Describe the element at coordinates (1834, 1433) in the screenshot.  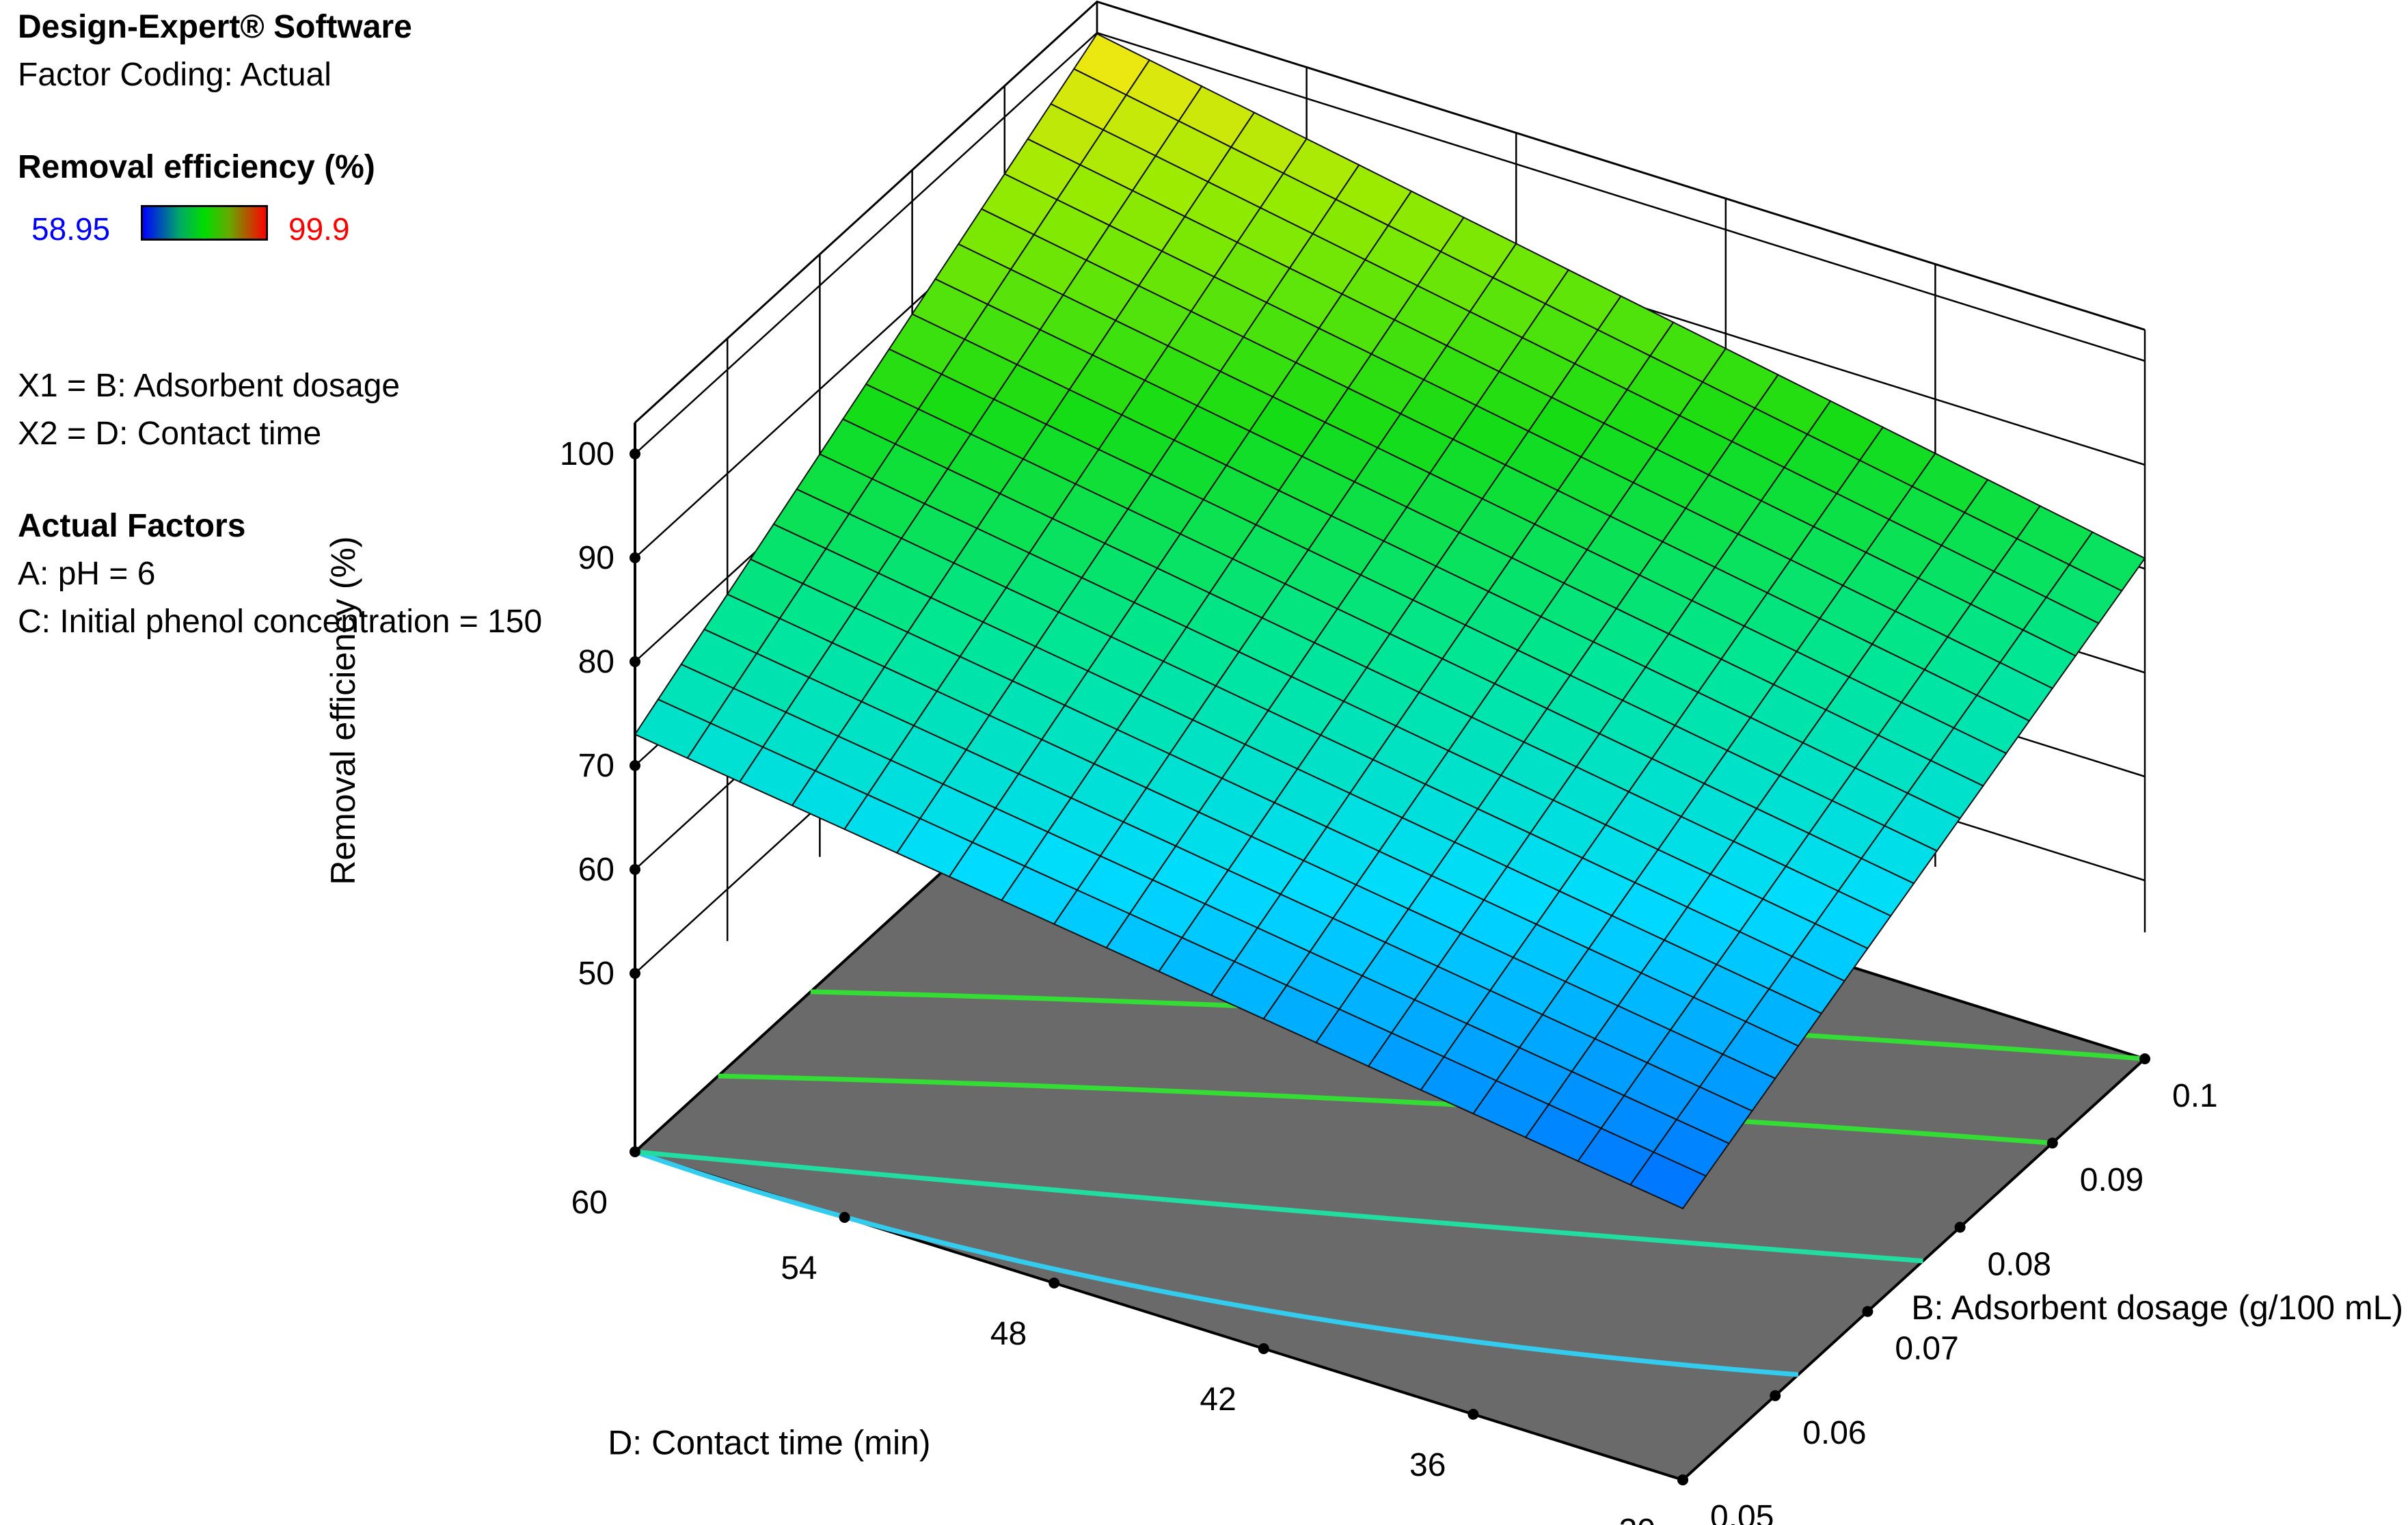
I see `dosage-tick-label: 0.06` at that location.